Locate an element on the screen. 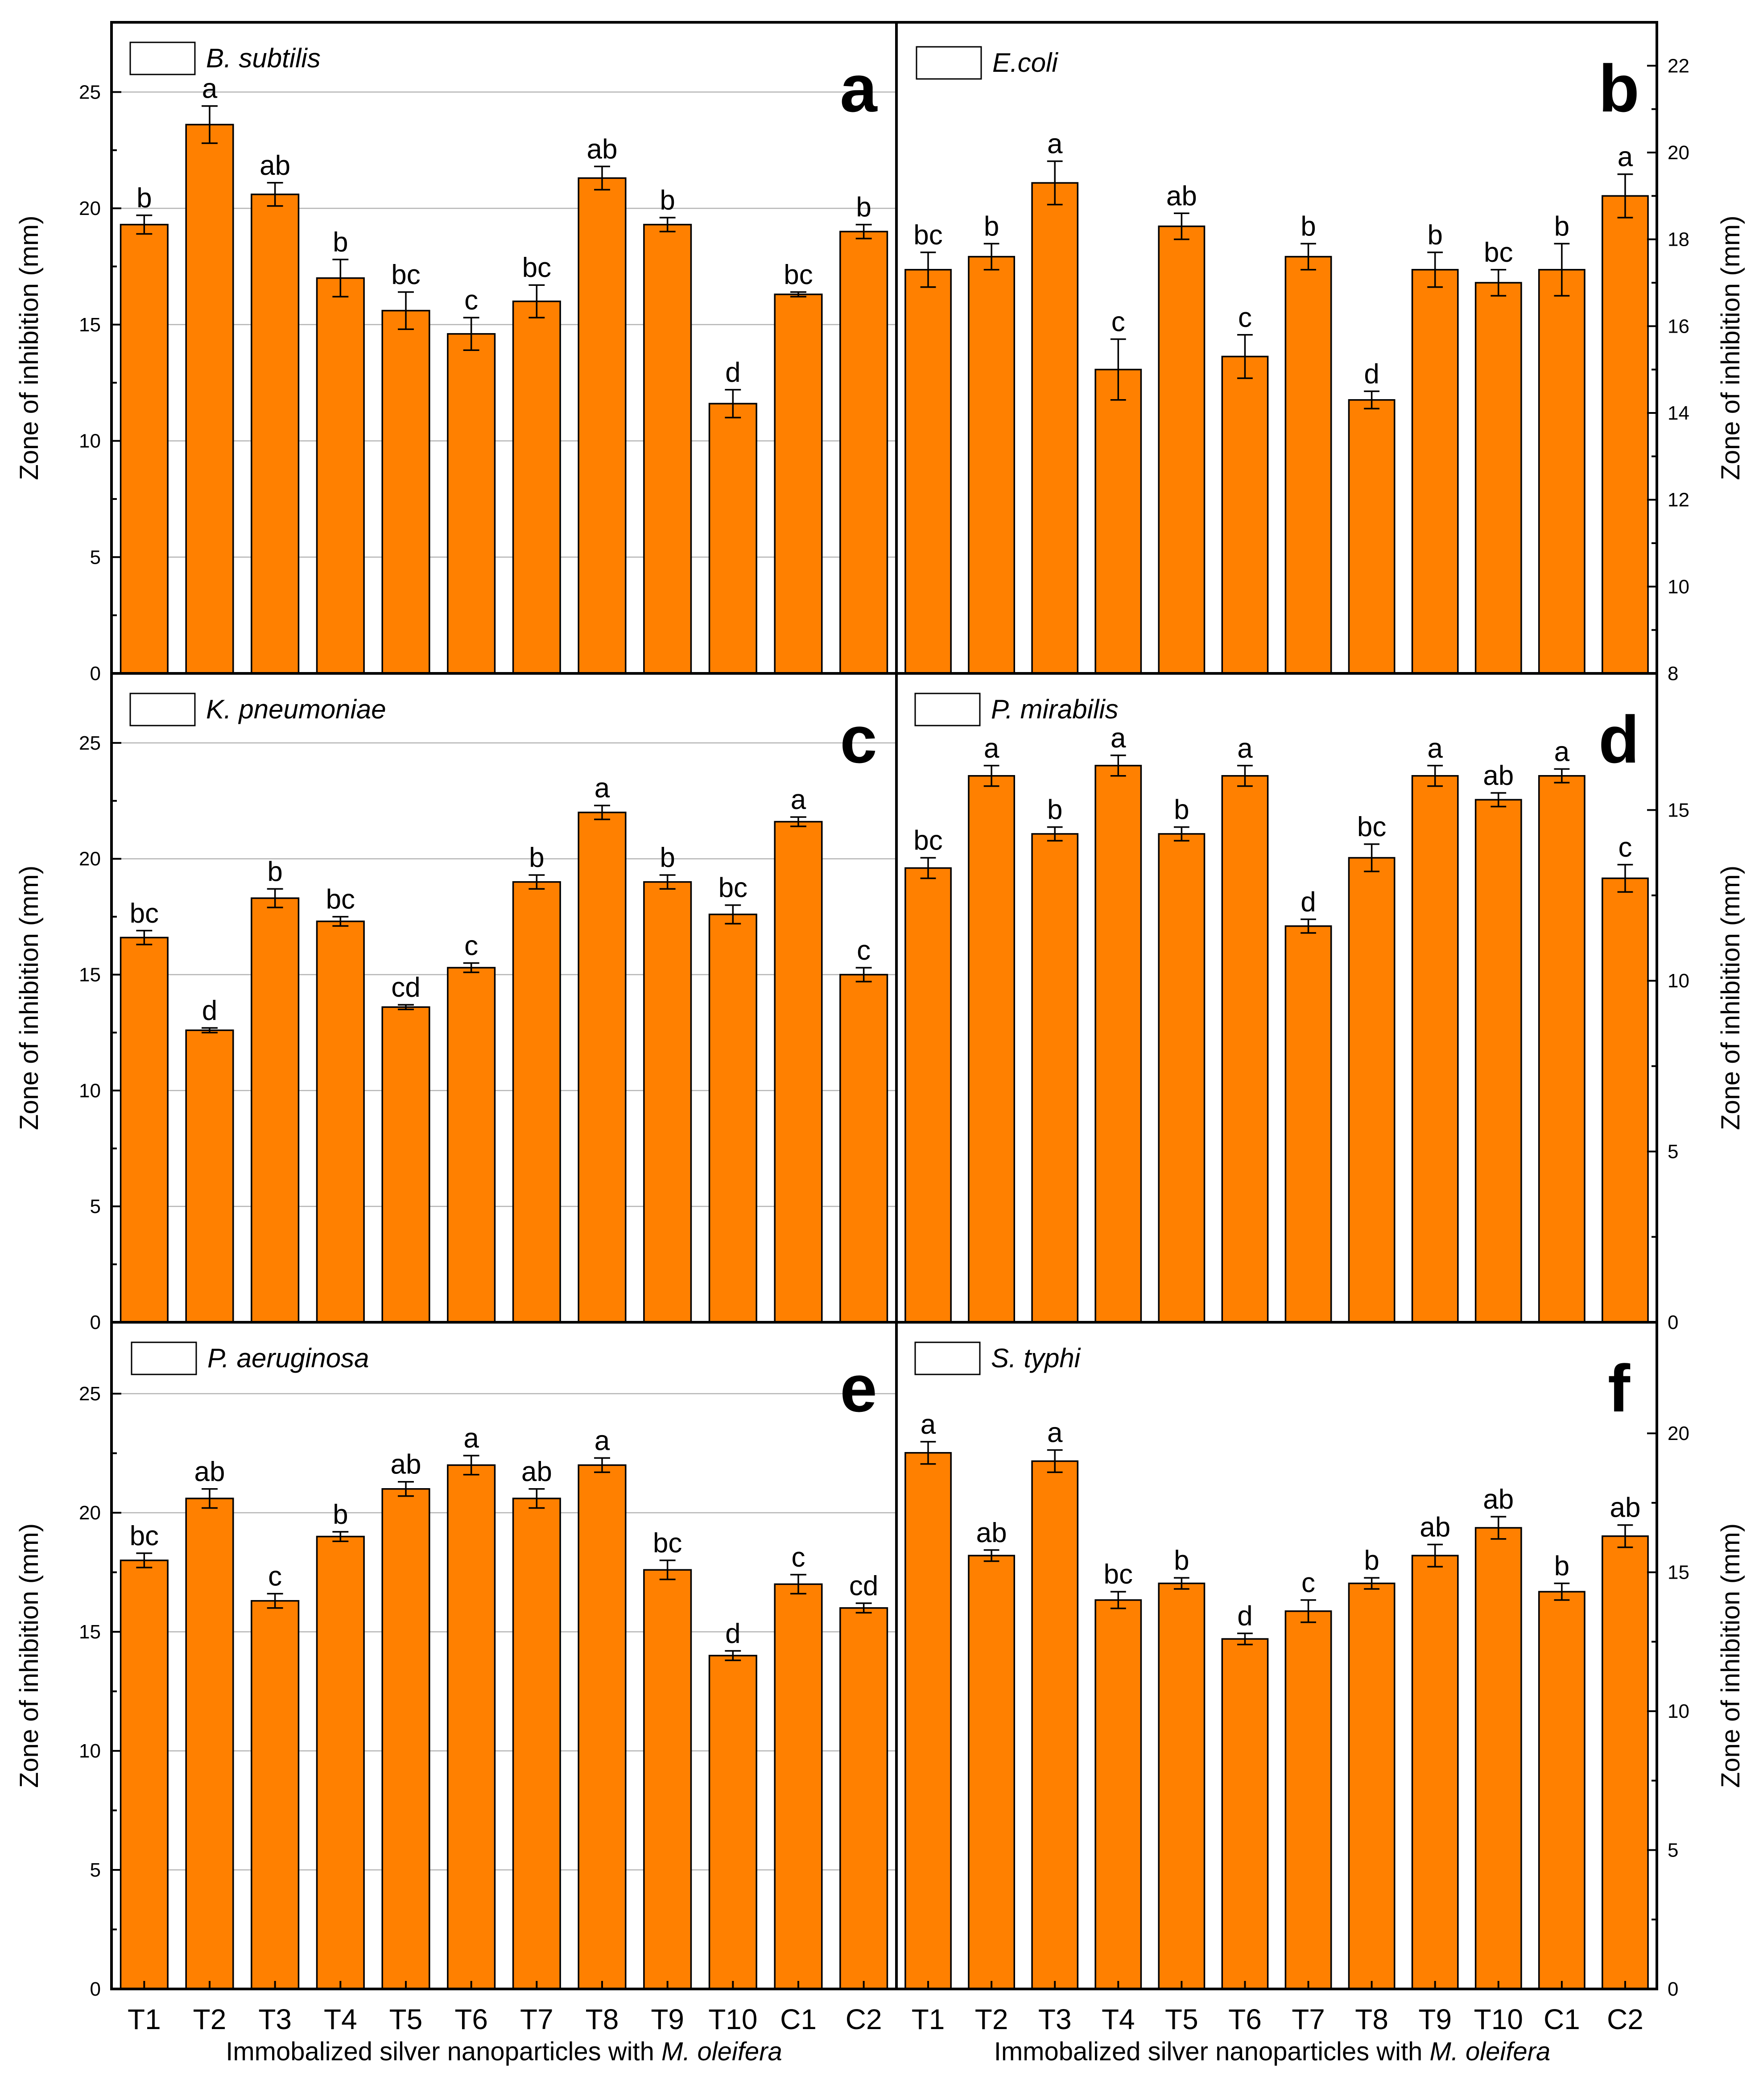 The width and height of the screenshot is (1763, 2100). y-tick-label: 10 is located at coordinates (90, 1091).